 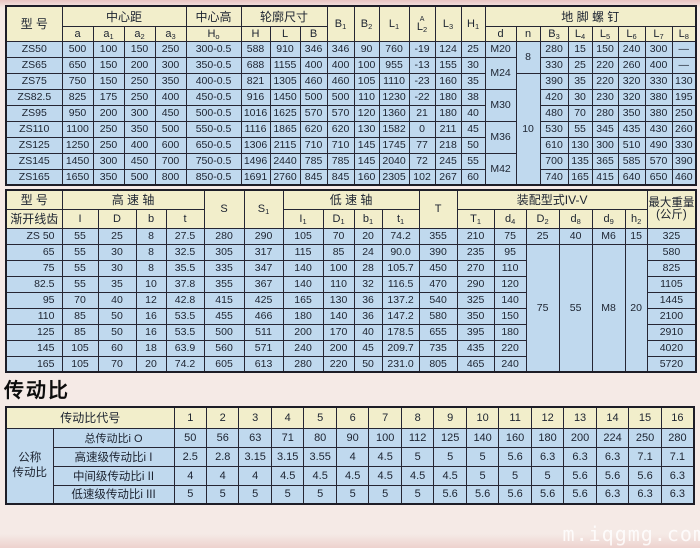 What do you see at coordinates (438, 252) in the screenshot?
I see `table-cell: 390` at bounding box center [438, 252].